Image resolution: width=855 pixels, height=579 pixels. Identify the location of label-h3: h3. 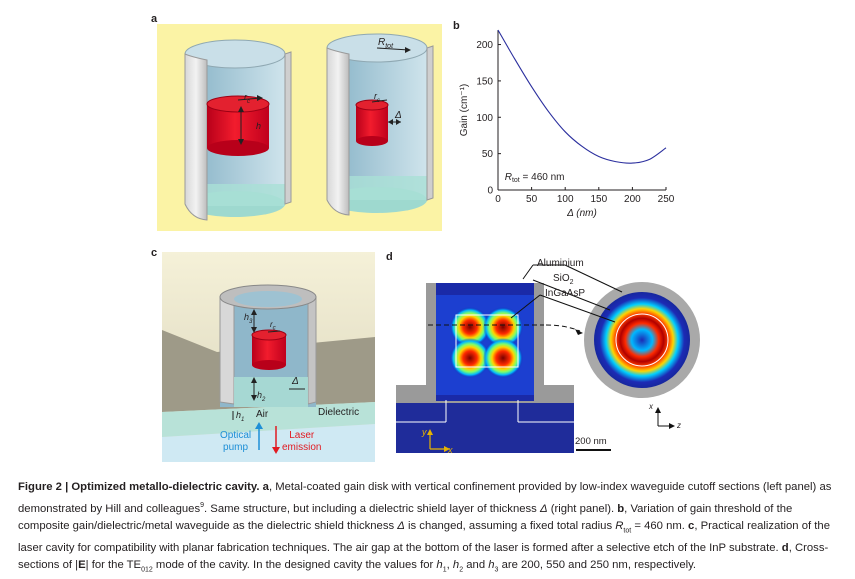
(248, 318).